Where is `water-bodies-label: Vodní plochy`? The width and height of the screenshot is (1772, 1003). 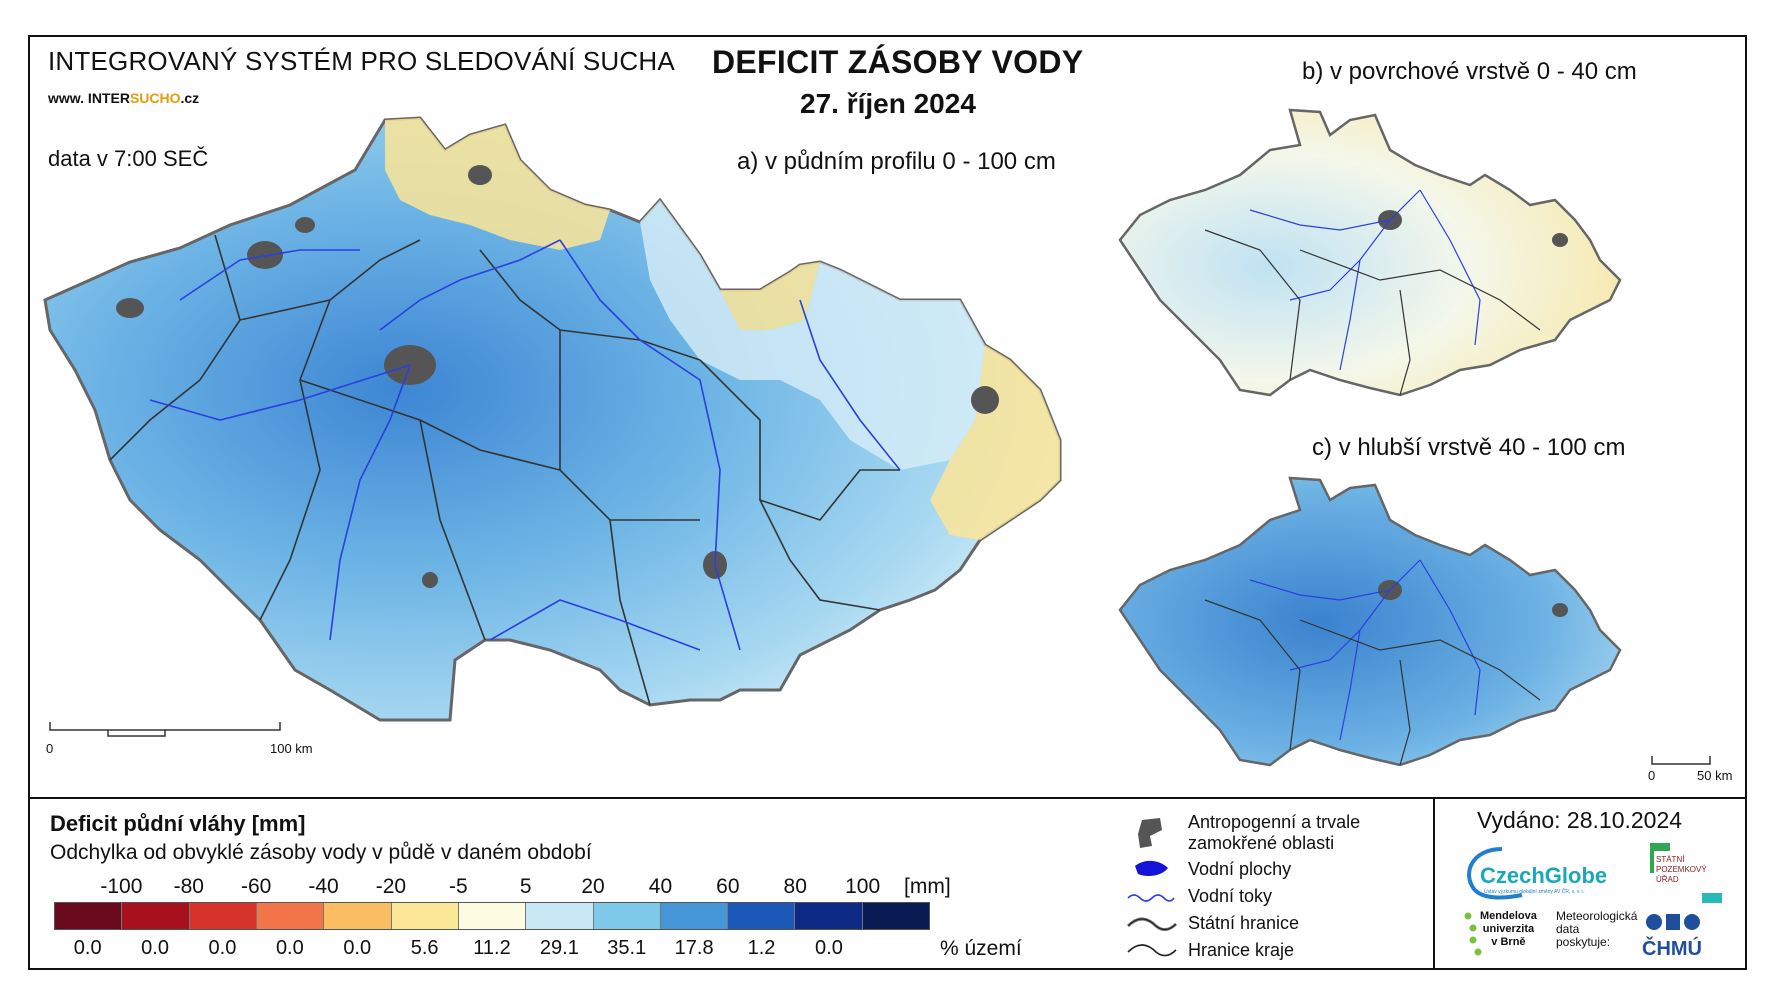
water-bodies-label: Vodní plochy is located at coordinates (1240, 869).